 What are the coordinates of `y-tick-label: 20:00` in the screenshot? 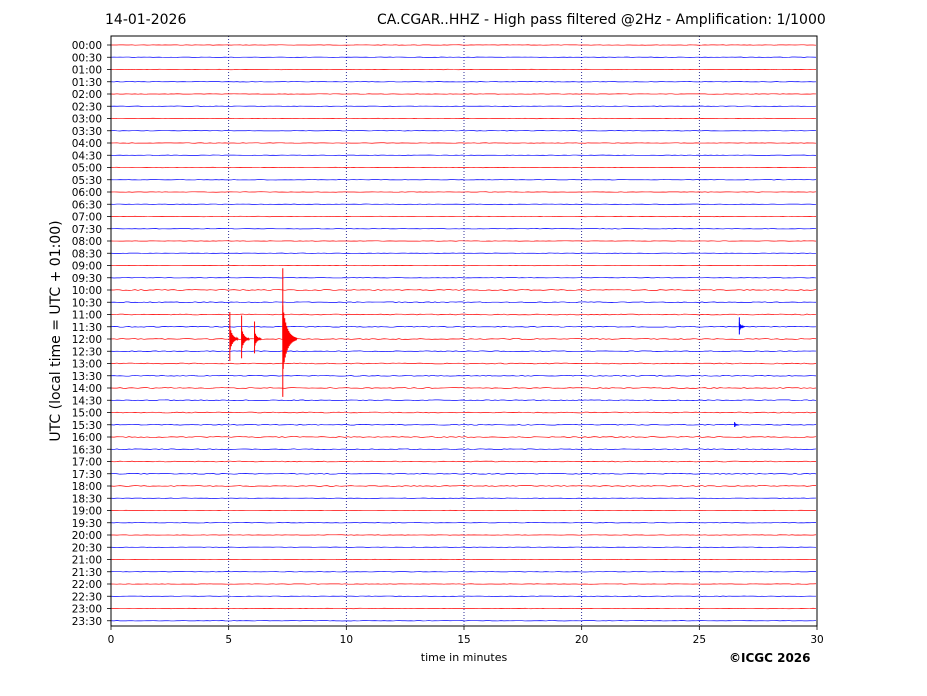 It's located at (87, 536).